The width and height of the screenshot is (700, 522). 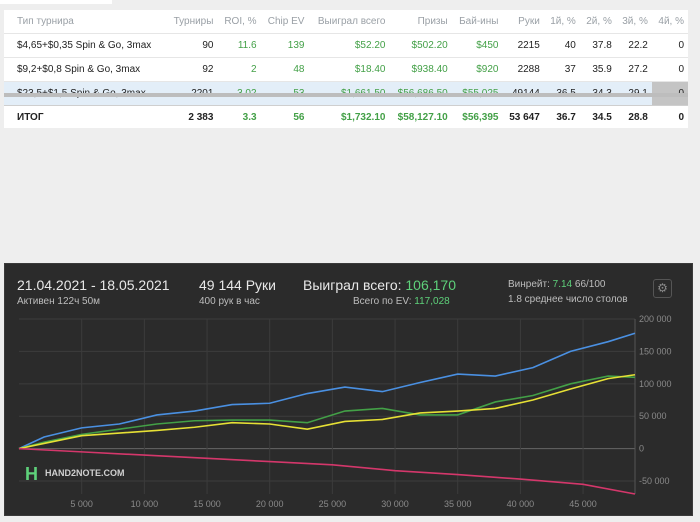 I want to click on column-header: Бай-ины, so click(x=479, y=21).